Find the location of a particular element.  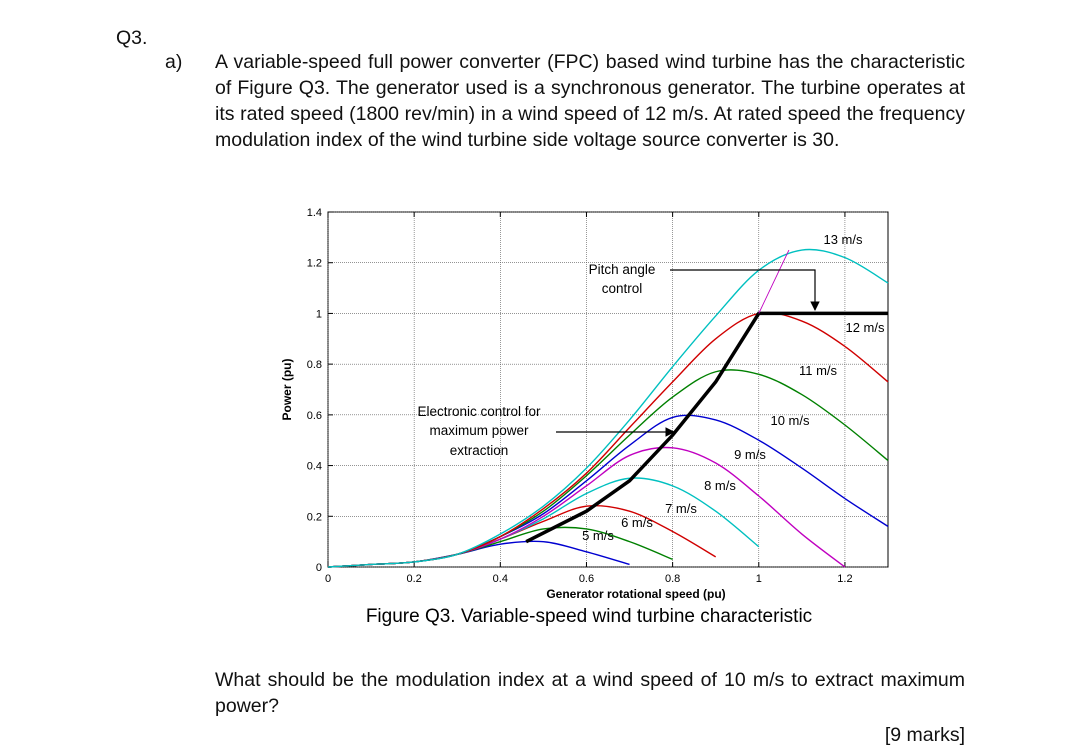

annotation: control is located at coordinates (622, 288).